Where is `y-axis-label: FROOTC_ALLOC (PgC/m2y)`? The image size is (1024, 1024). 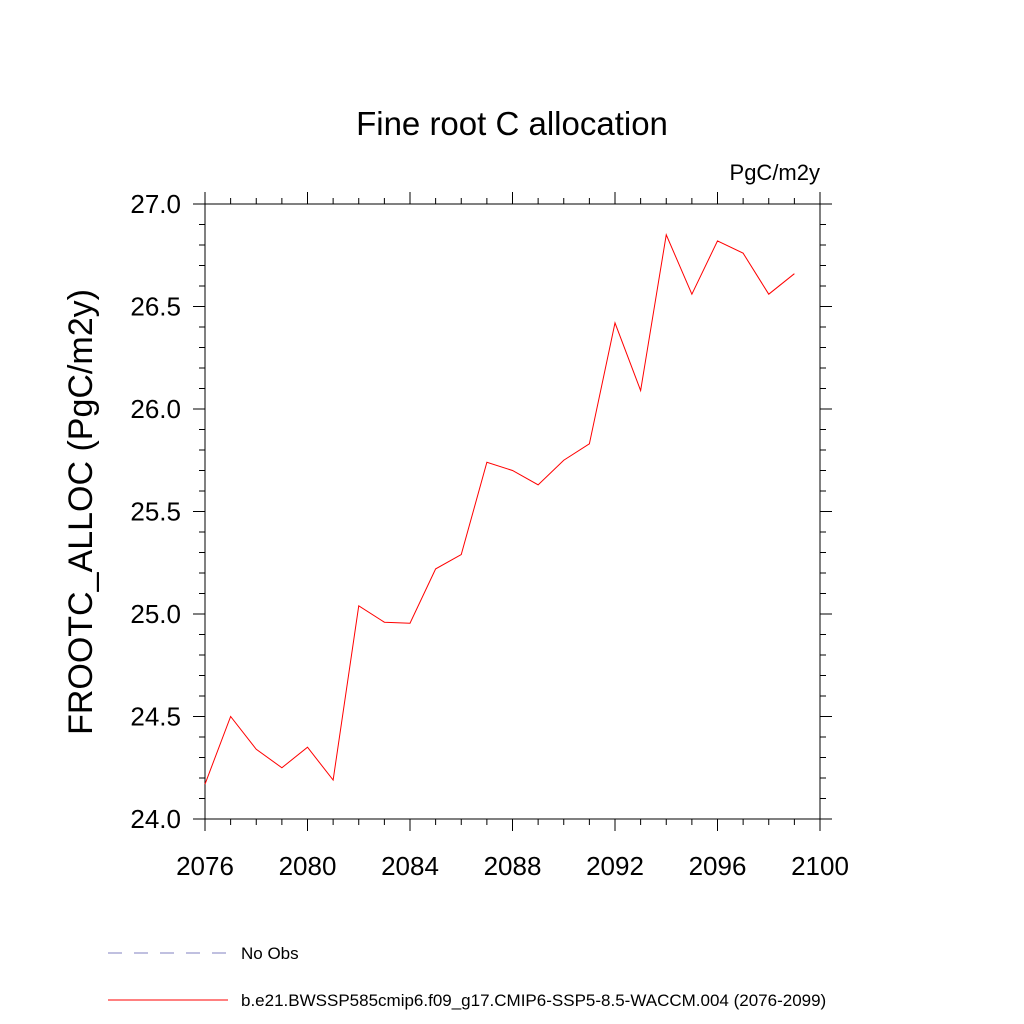
y-axis-label: FROOTC_ALLOC (PgC/m2y) is located at coordinates (81, 512).